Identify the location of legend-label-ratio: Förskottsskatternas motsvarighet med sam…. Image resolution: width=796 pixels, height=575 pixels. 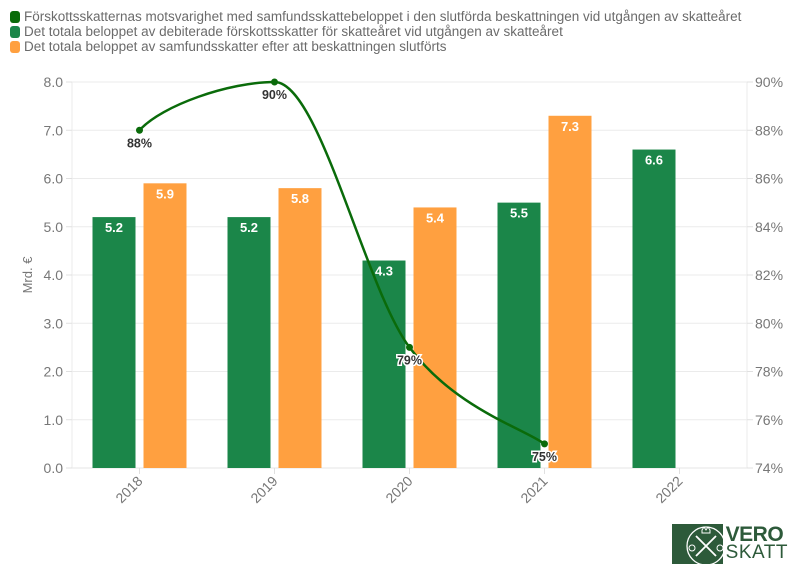
(383, 16).